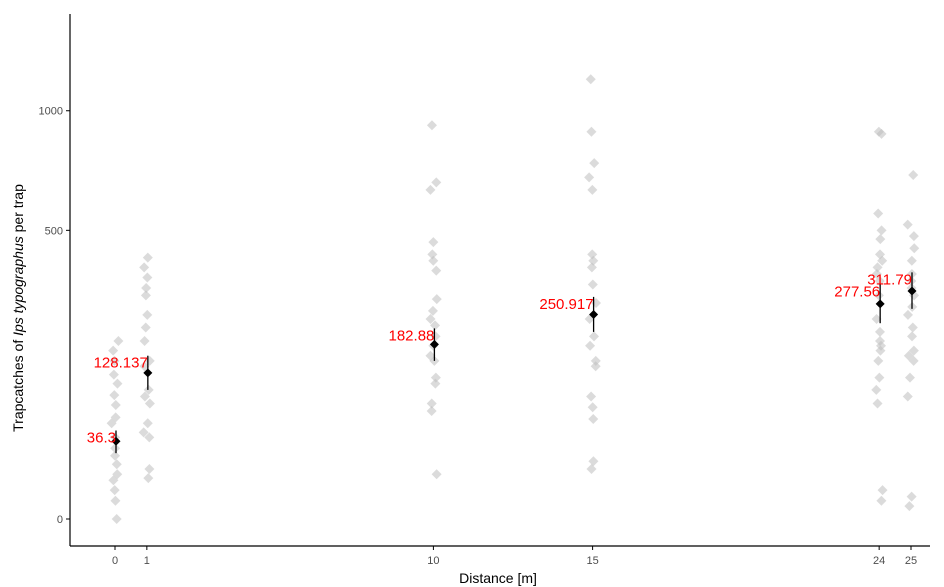 The height and width of the screenshot is (587, 944). What do you see at coordinates (51, 112) in the screenshot?
I see `y-tick-label: 1000` at bounding box center [51, 112].